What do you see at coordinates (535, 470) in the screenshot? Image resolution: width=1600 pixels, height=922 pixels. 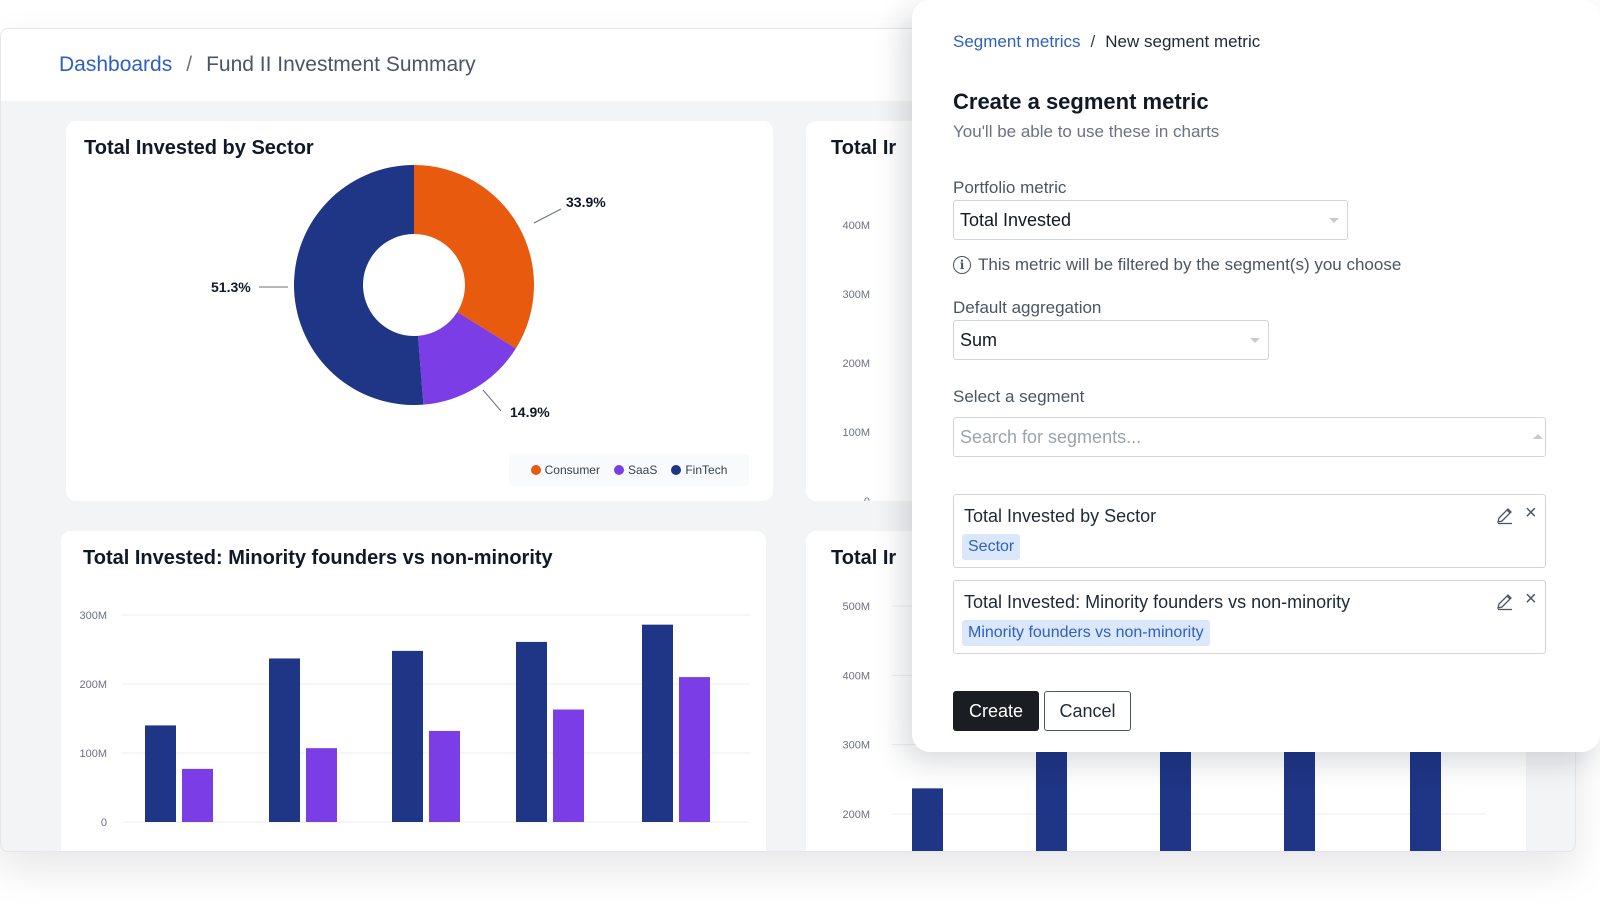 I see `consumer-legend-dot` at bounding box center [535, 470].